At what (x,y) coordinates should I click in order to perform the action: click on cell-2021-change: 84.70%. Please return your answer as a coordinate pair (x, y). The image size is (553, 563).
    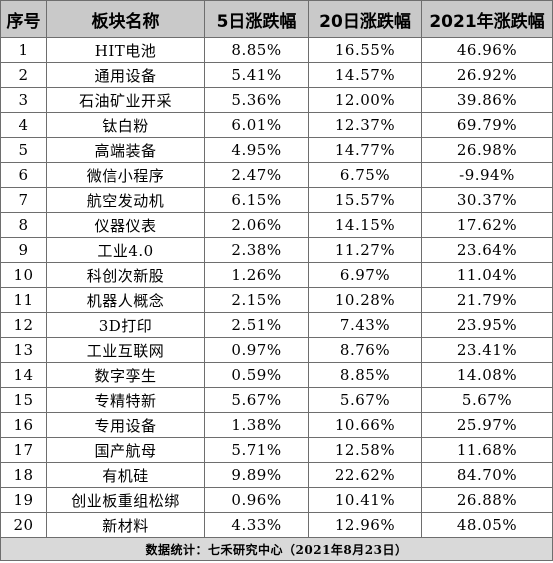
    Looking at the image, I should click on (487, 475).